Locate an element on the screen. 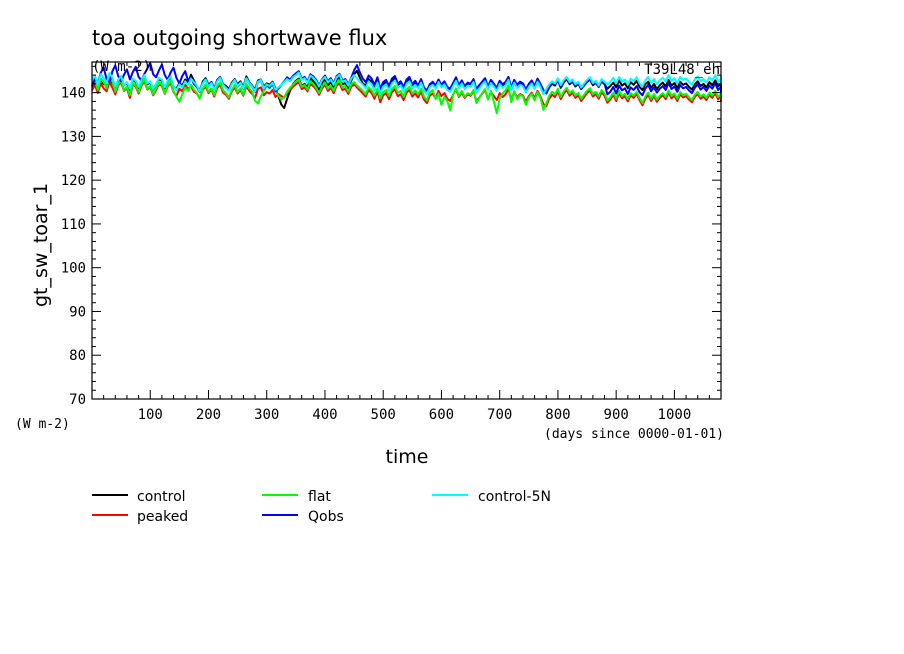 The height and width of the screenshot is (654, 904). x-tick-label: 600 is located at coordinates (441, 415).